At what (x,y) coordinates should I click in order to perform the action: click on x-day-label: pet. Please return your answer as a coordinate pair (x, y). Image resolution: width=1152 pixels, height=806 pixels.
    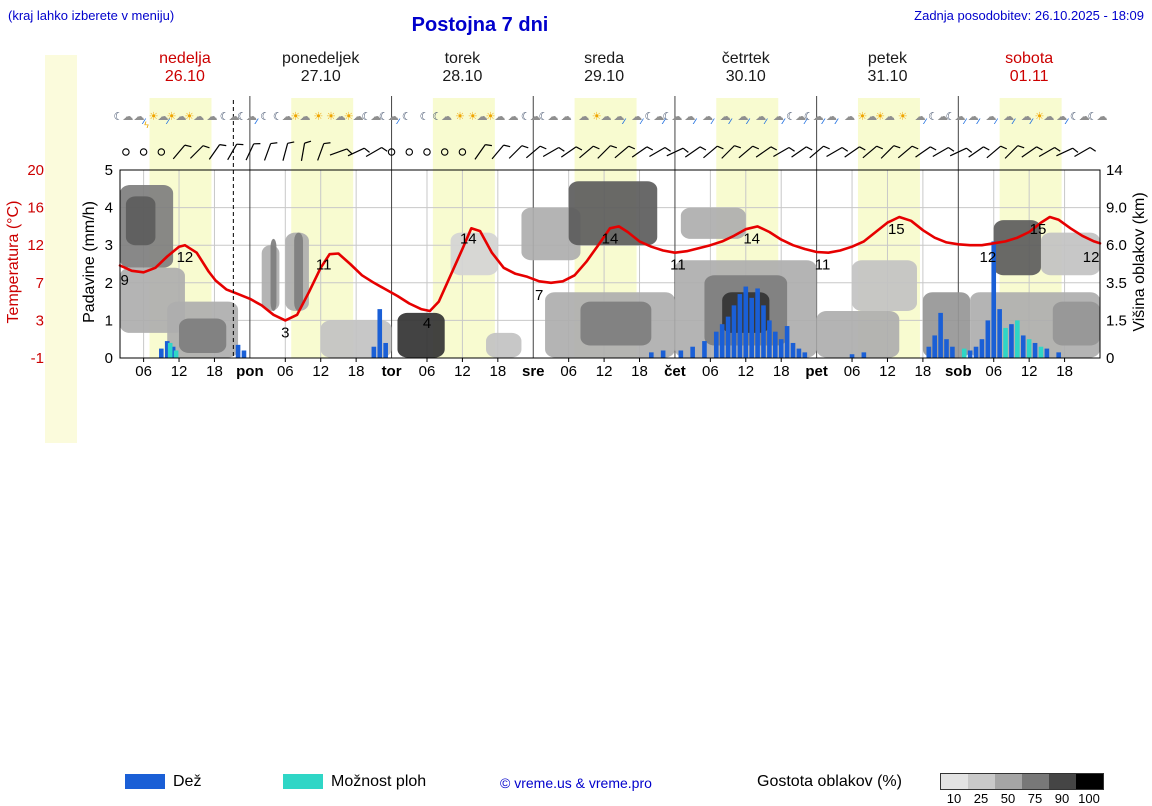
    Looking at the image, I should click on (816, 371).